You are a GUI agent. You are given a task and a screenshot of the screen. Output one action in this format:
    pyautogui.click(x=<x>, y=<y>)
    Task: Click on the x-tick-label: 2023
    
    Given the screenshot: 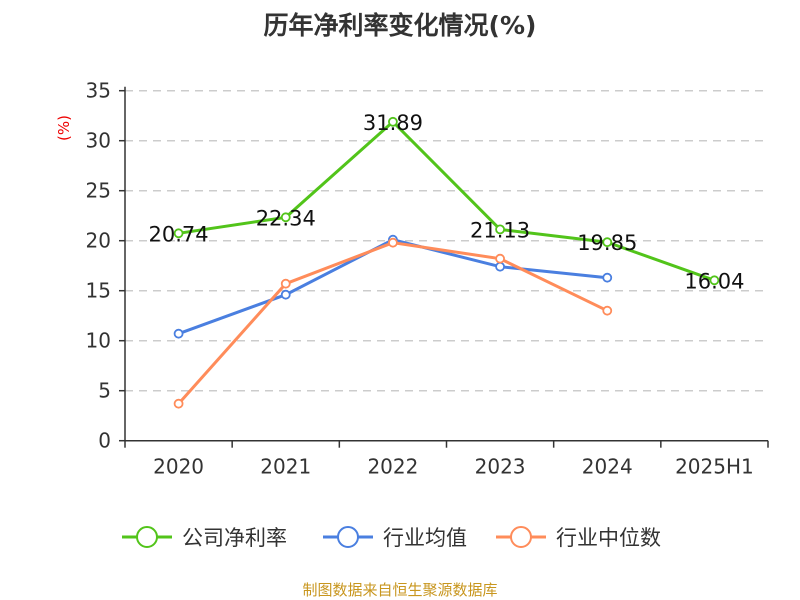 What is the action you would take?
    pyautogui.click(x=500, y=467)
    